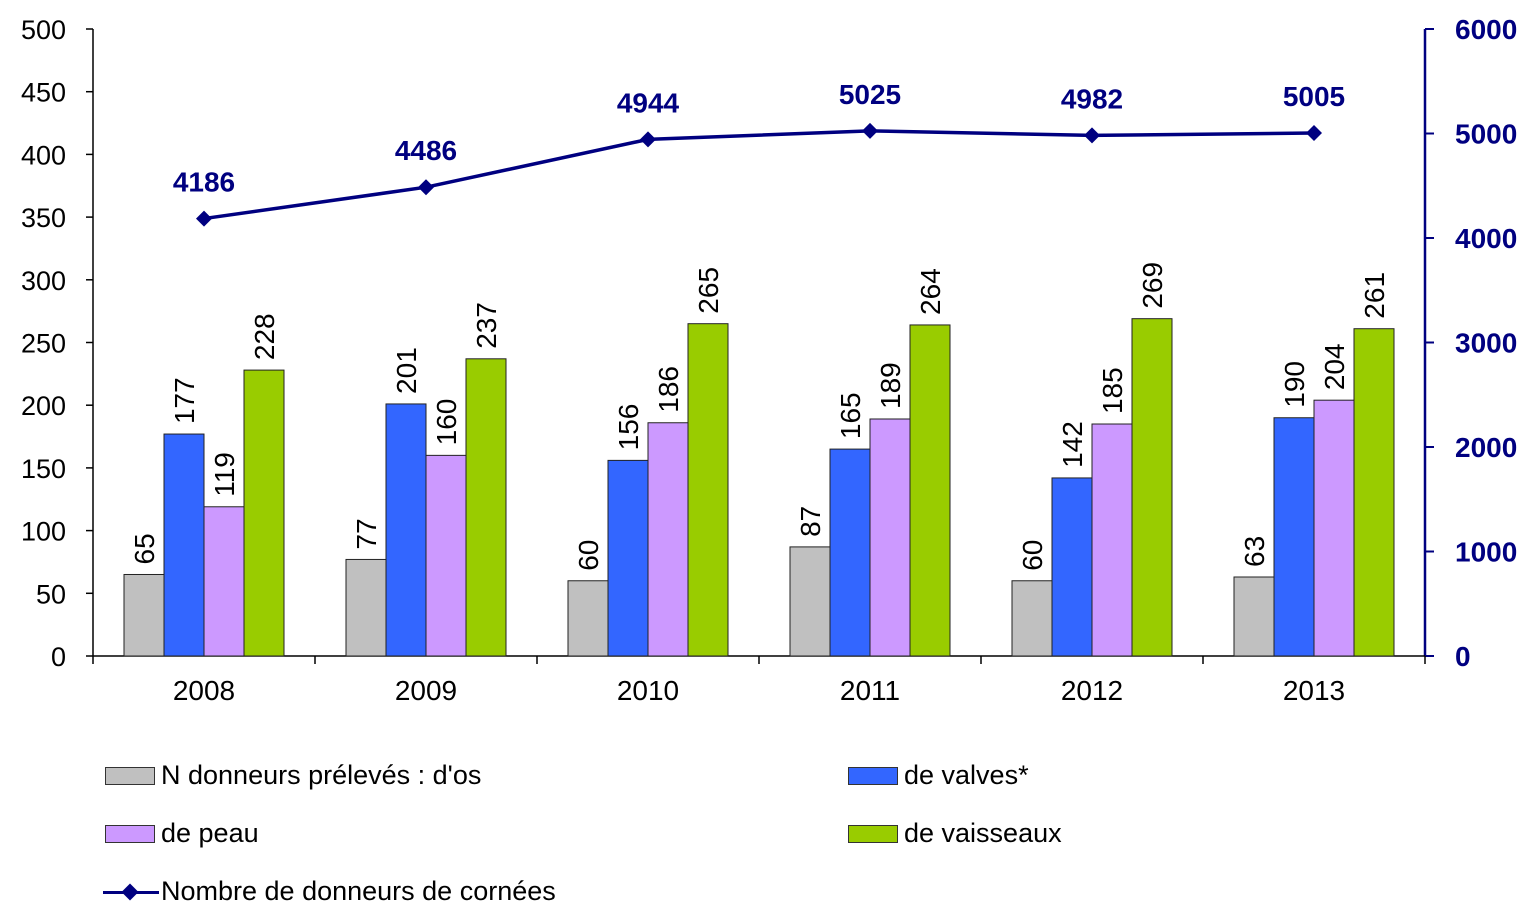 The image size is (1528, 907). I want to click on x-tick-label-5: 2013, so click(1314, 690).